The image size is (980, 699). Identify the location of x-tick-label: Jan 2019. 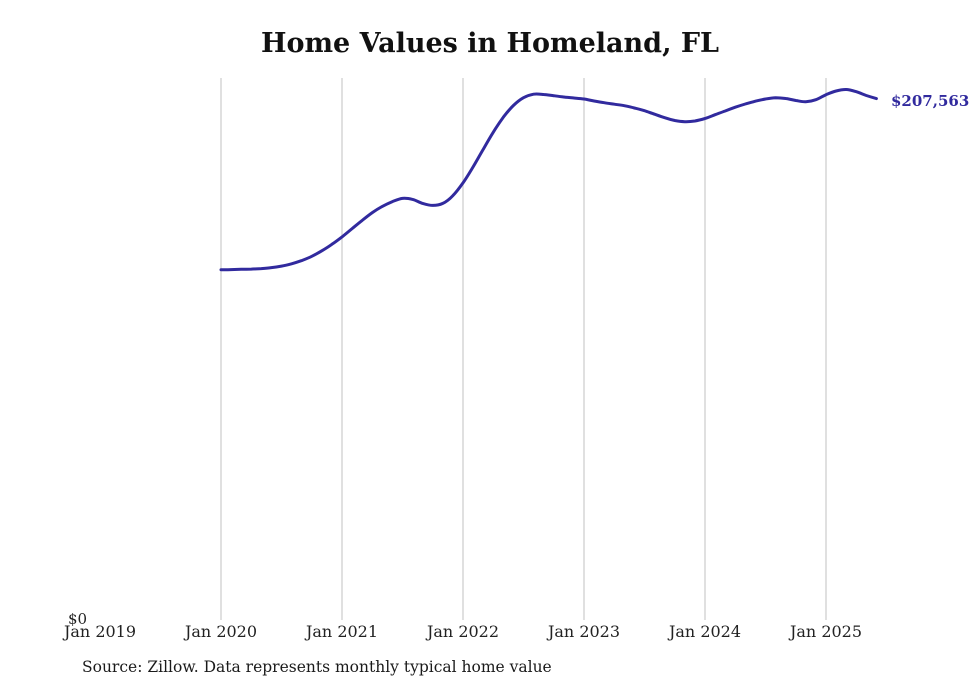
(100, 631).